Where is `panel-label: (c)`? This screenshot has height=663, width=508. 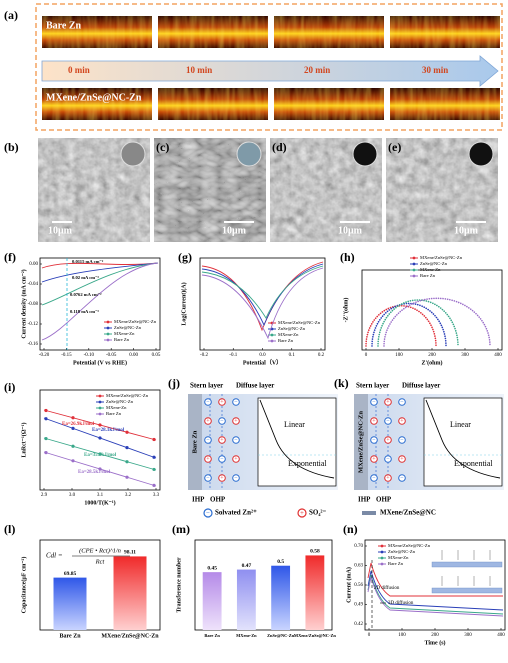 panel-label: (c) is located at coordinates (162, 147).